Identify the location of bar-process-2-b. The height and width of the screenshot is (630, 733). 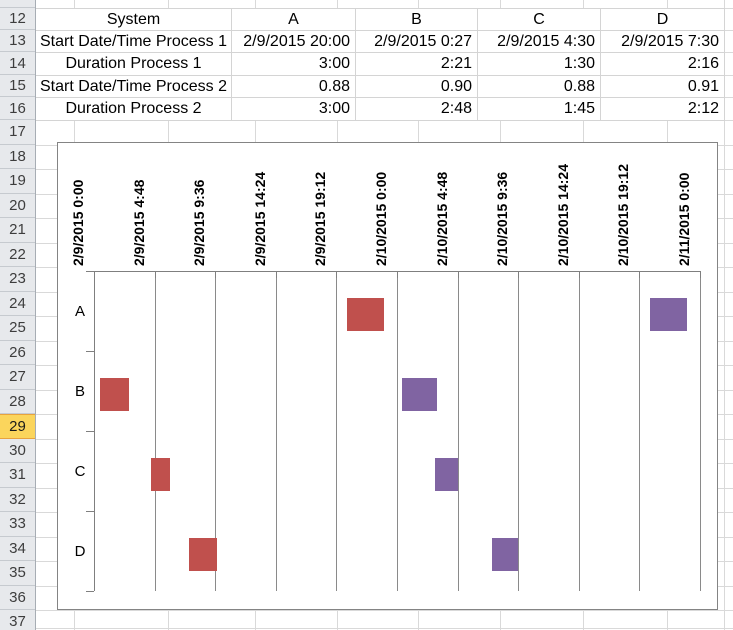
(420, 394).